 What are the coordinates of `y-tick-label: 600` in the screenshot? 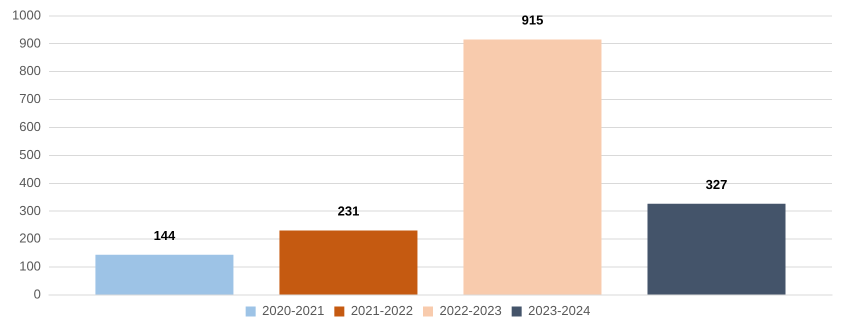 It's located at (30, 126).